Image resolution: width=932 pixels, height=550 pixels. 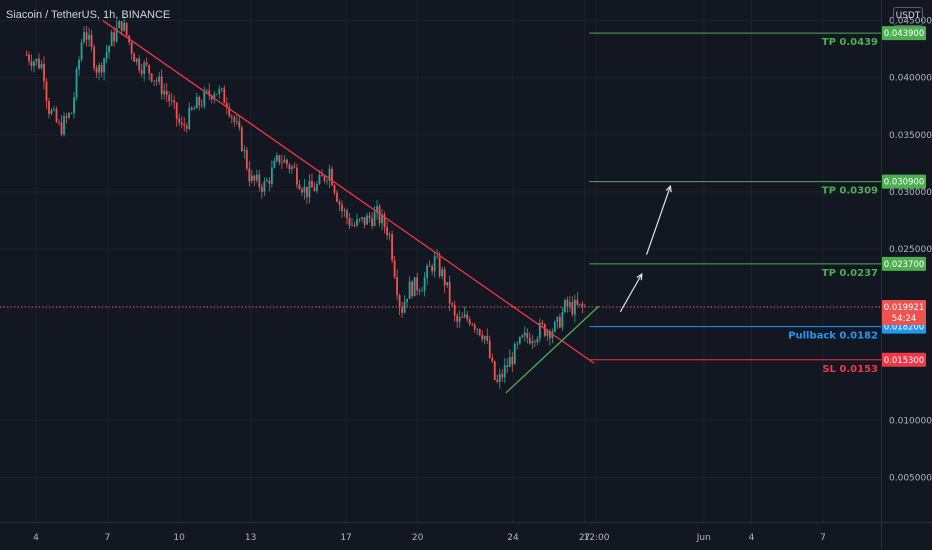 What do you see at coordinates (250, 538) in the screenshot?
I see `time-tick-label: 13` at bounding box center [250, 538].